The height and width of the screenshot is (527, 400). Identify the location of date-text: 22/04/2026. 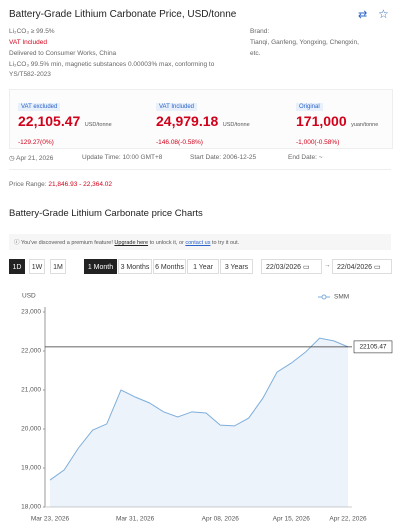
(355, 267).